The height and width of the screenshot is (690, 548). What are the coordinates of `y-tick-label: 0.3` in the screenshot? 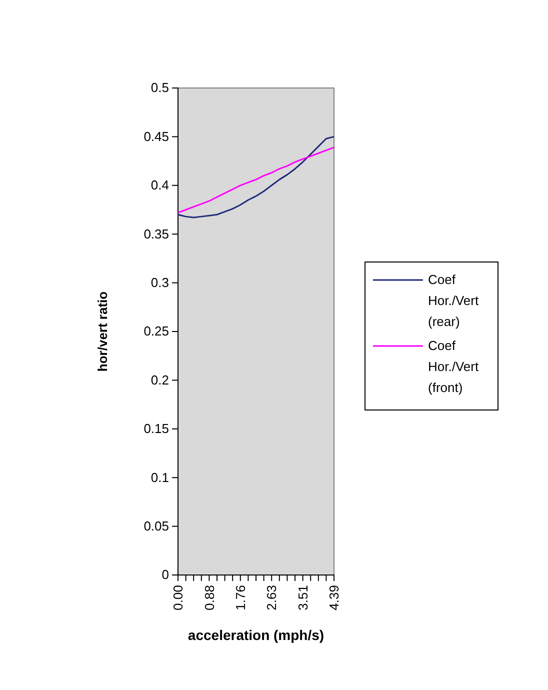 It's located at (159, 282).